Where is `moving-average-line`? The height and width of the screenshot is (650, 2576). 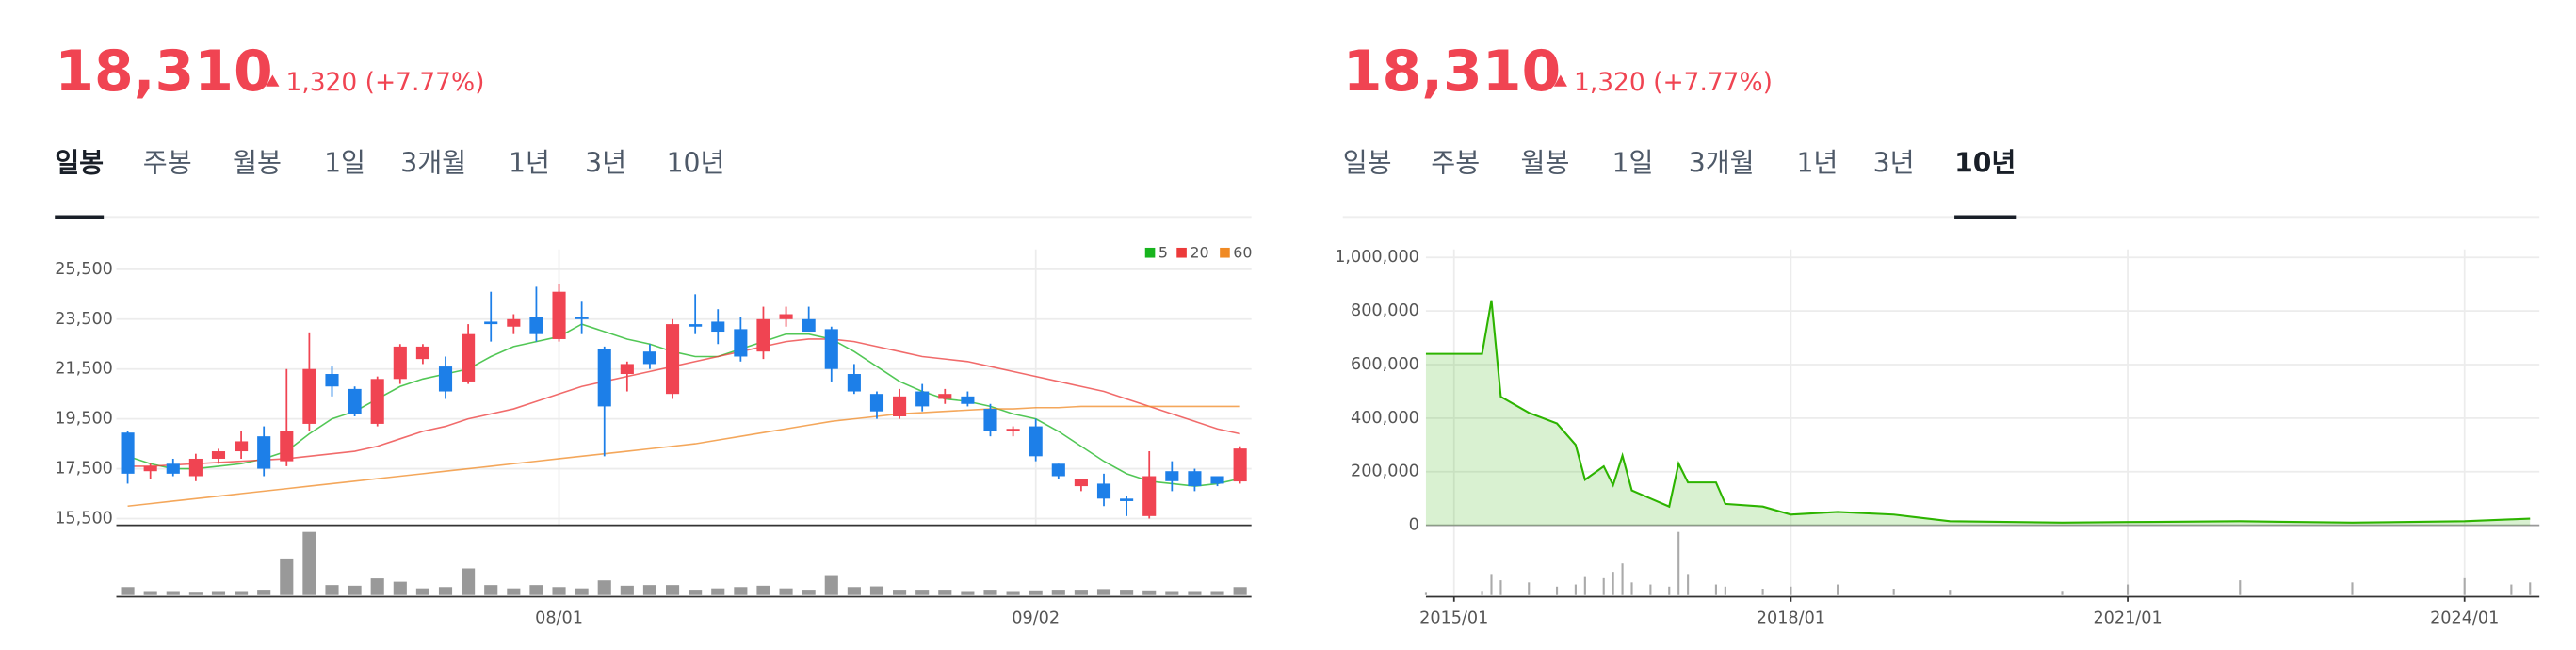 moving-average-line is located at coordinates (683, 456).